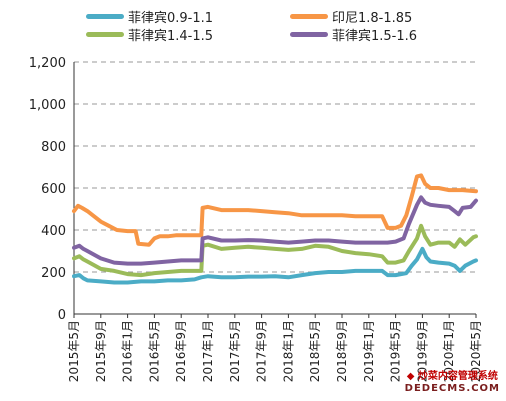 The height and width of the screenshot is (401, 506). What do you see at coordinates (452, 388) in the screenshot?
I see `watermark-line2: DEDECMS.COM` at bounding box center [452, 388].